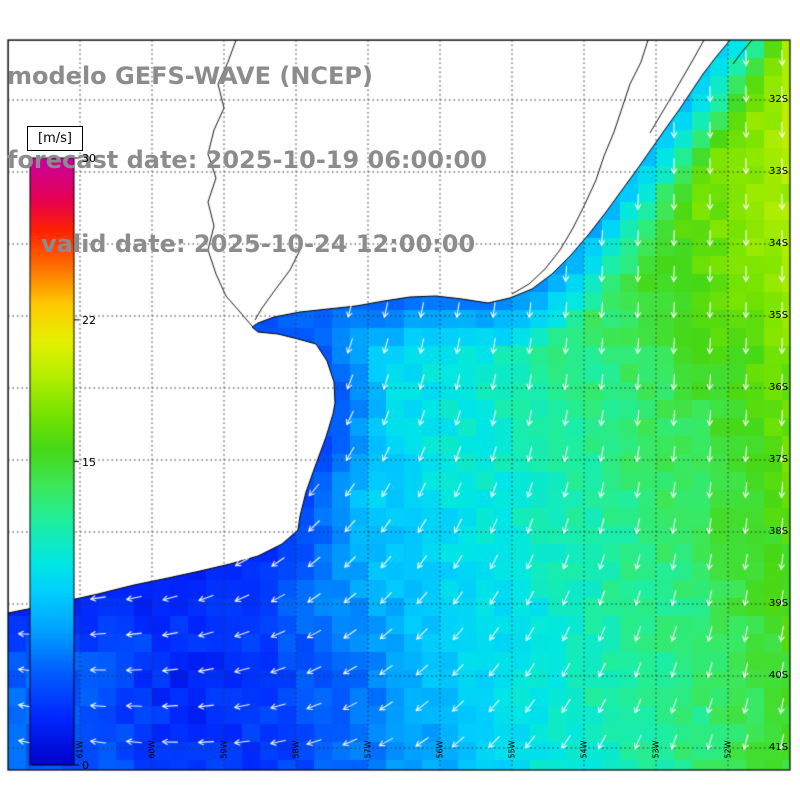  Describe the element at coordinates (190, 76) in the screenshot. I see `model-title: modelo GEFS-WAVE (NCEP)` at that location.